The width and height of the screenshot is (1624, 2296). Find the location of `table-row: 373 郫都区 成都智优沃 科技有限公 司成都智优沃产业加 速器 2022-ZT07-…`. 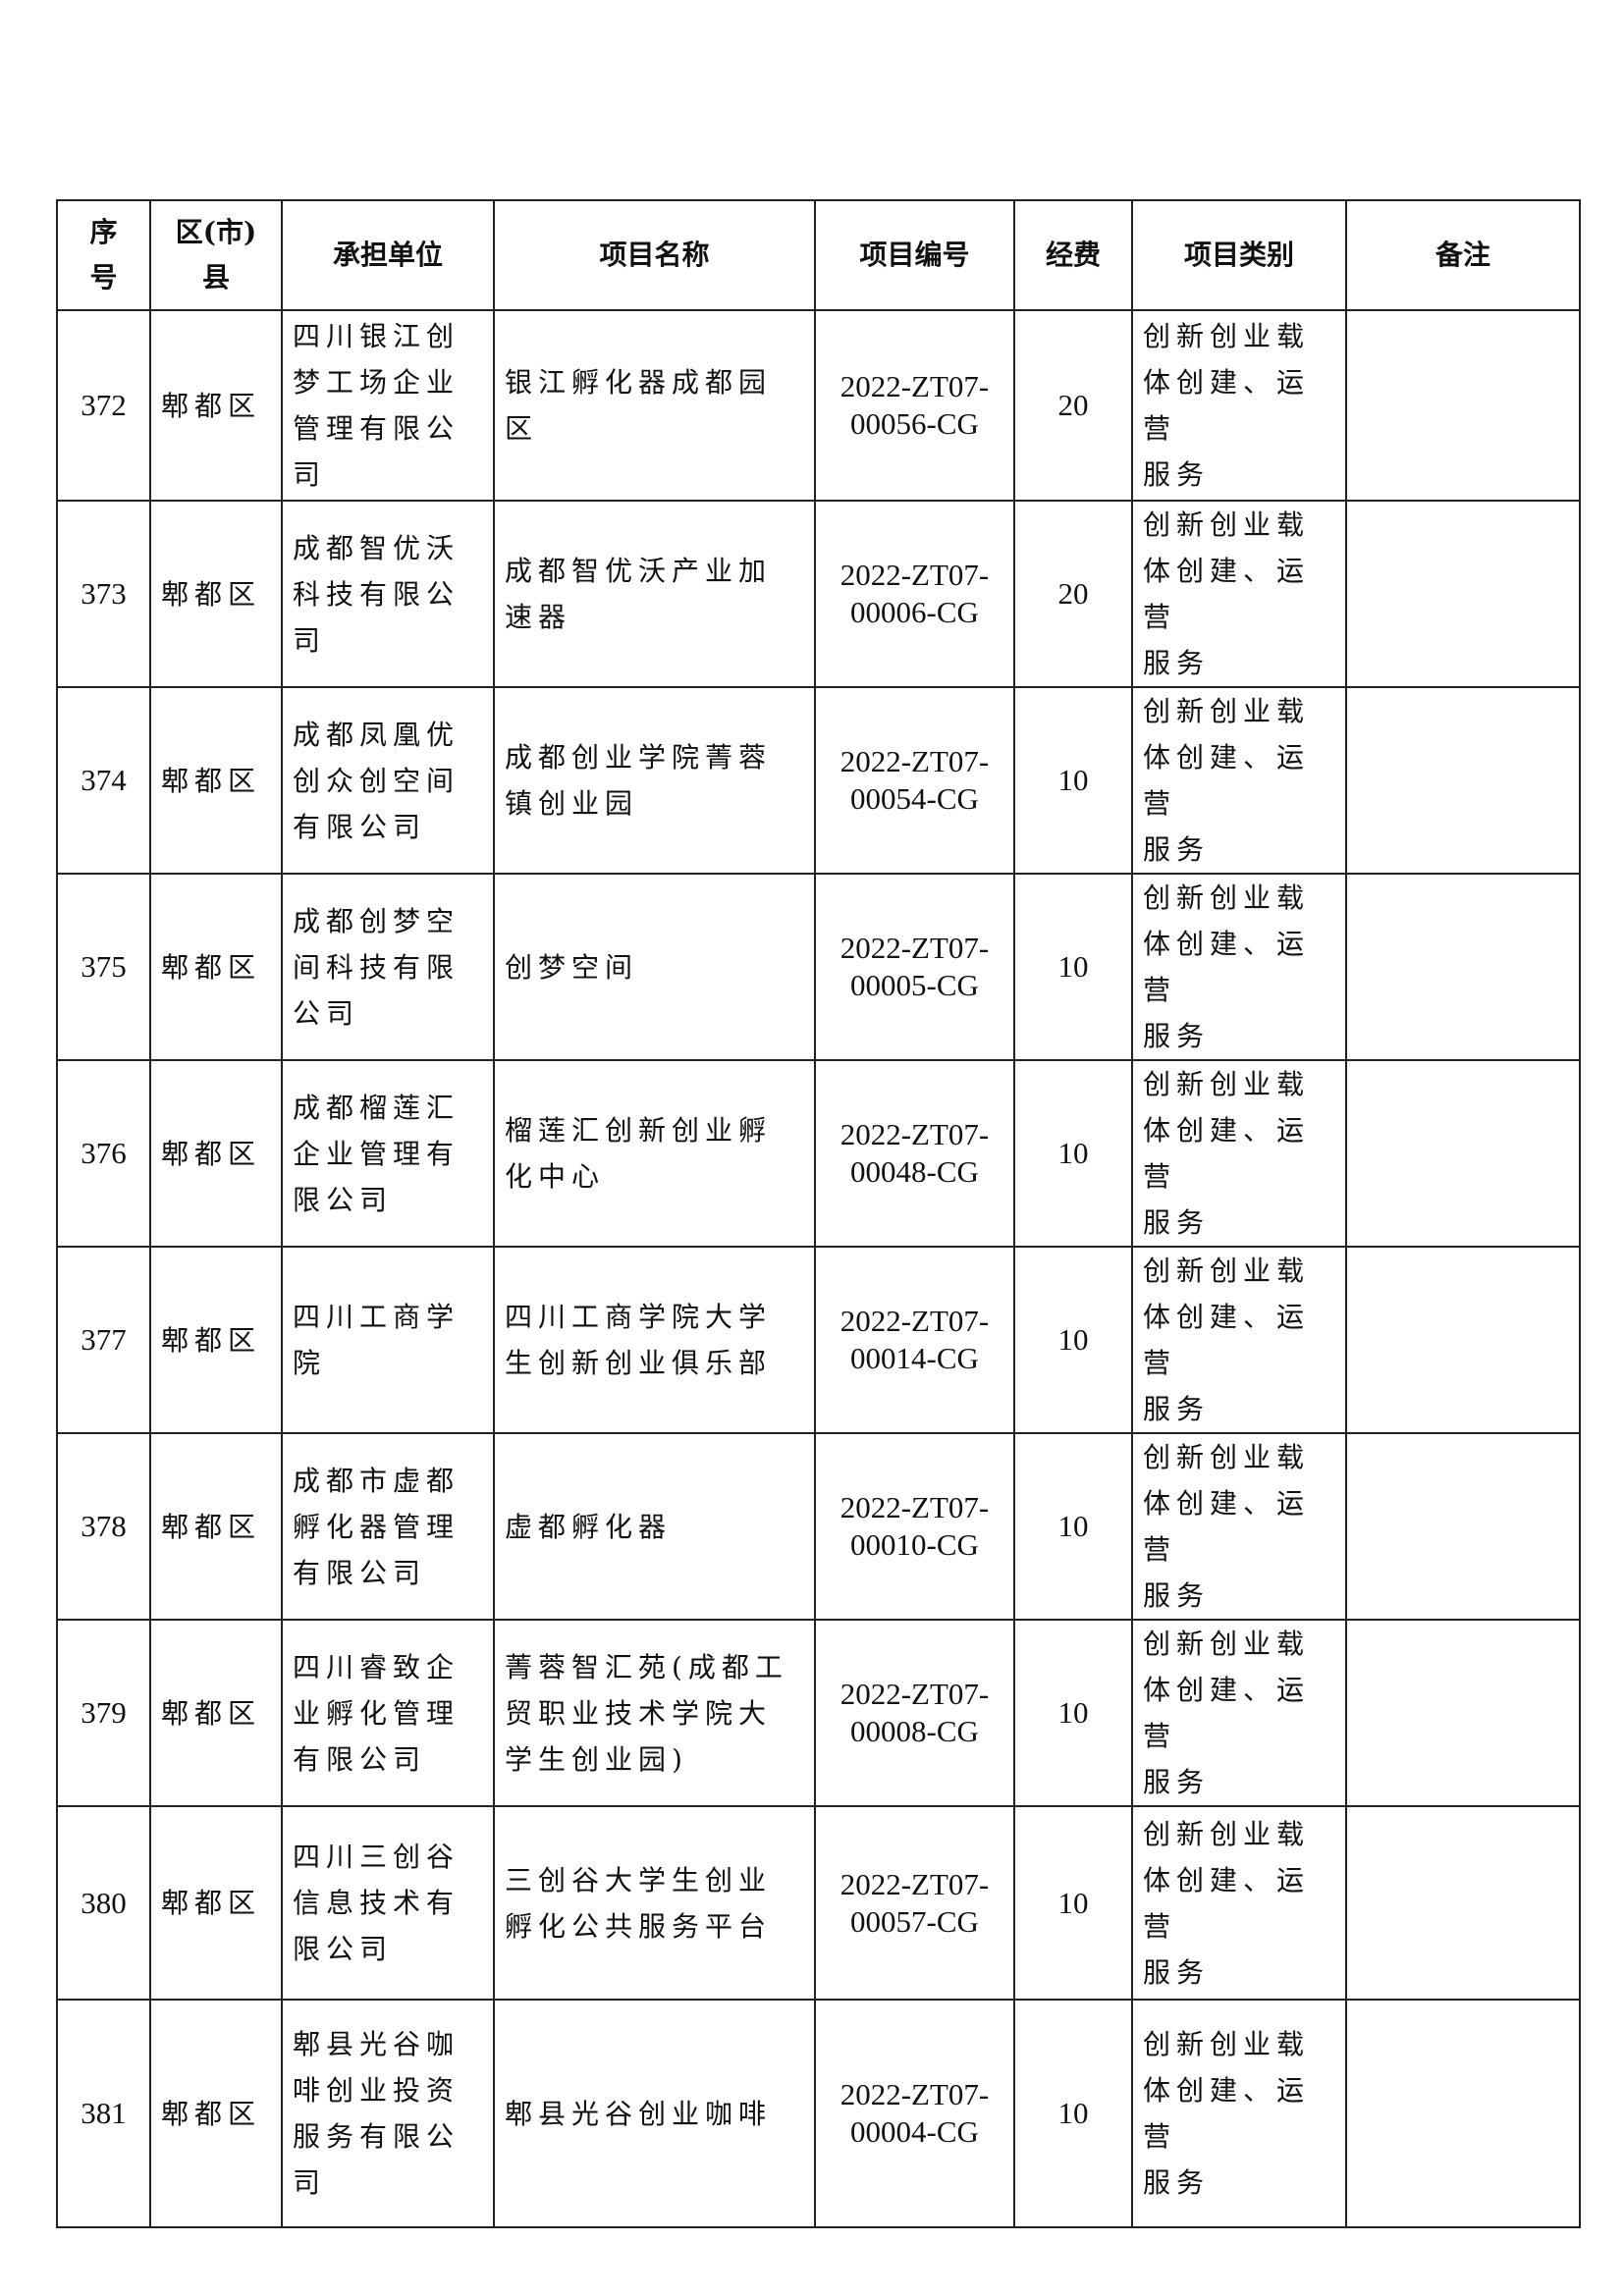

table-row: 373 郫都区 成都智优沃 科技有限公 司成都智优沃产业加 速器 2022-ZT07-… is located at coordinates (818, 594).